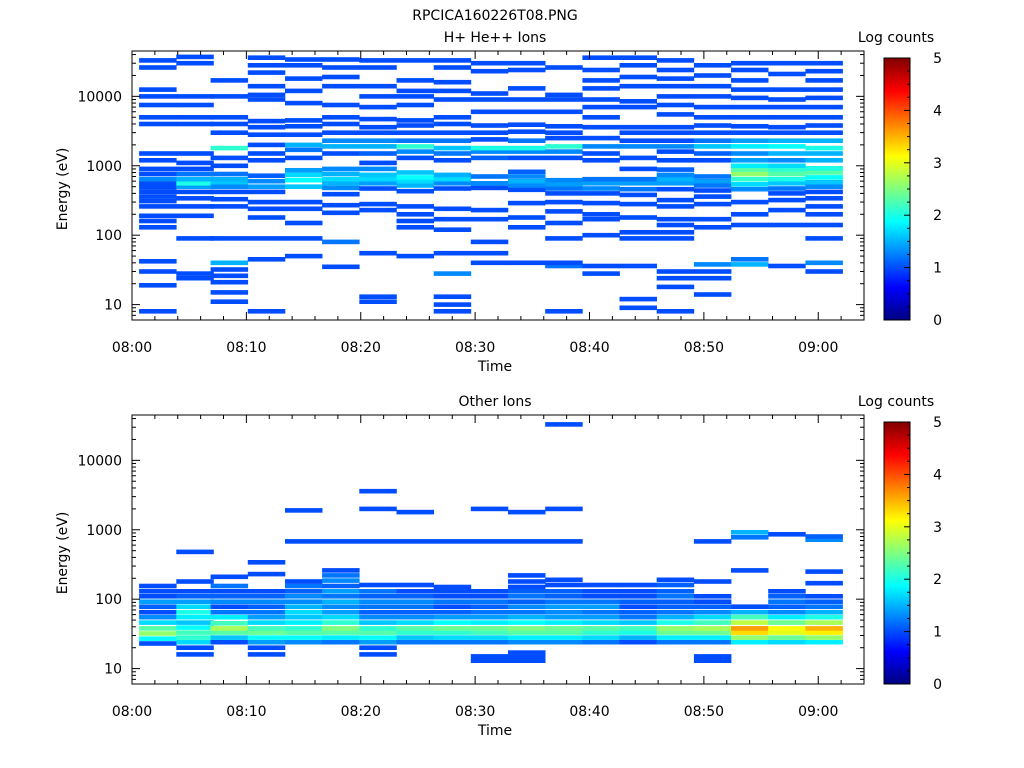  Describe the element at coordinates (475, 348) in the screenshot. I see `x-tick-label: 08:30` at that location.